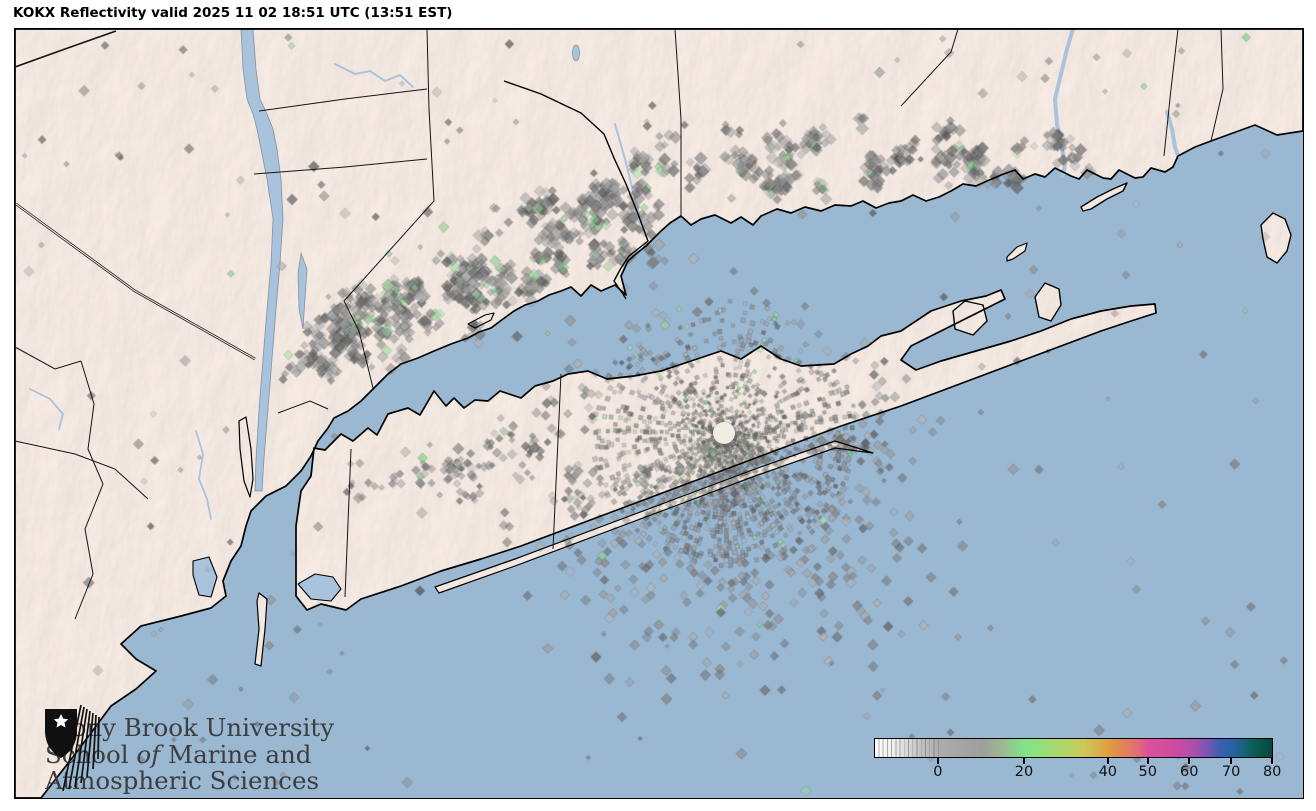  I want to click on colorbar-tick-label: 60, so click(1189, 772).